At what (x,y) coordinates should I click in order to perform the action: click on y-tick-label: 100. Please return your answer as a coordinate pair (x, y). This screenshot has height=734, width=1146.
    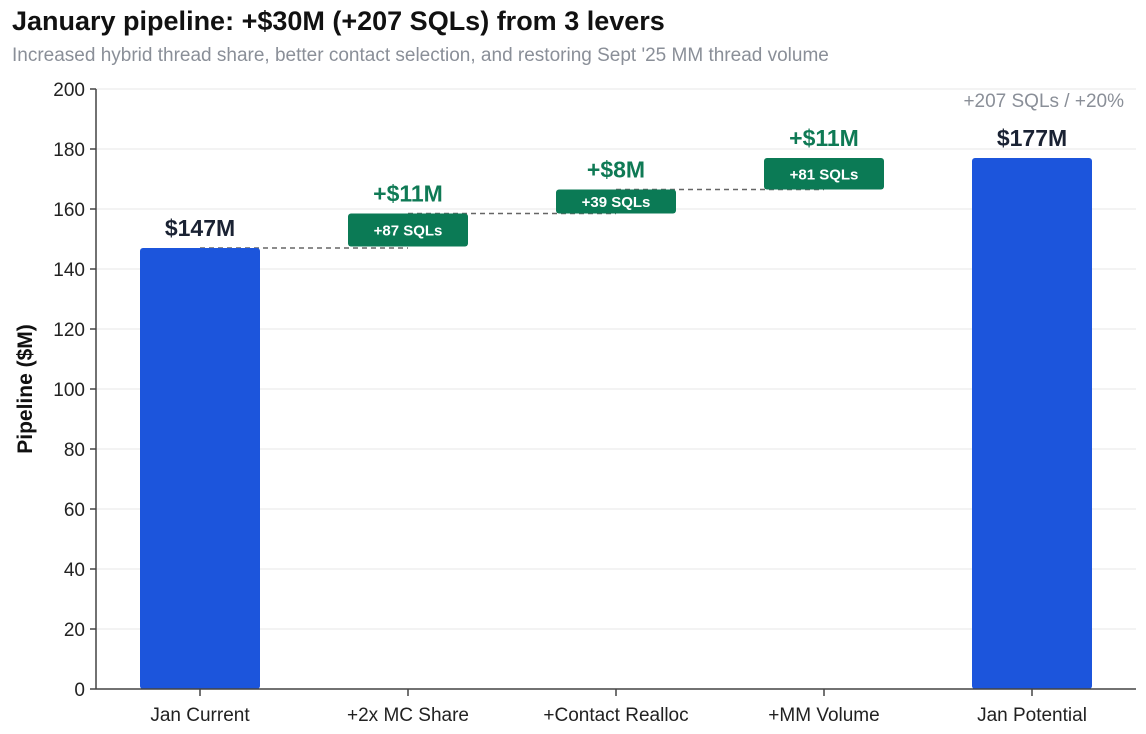
    Looking at the image, I should click on (69, 390).